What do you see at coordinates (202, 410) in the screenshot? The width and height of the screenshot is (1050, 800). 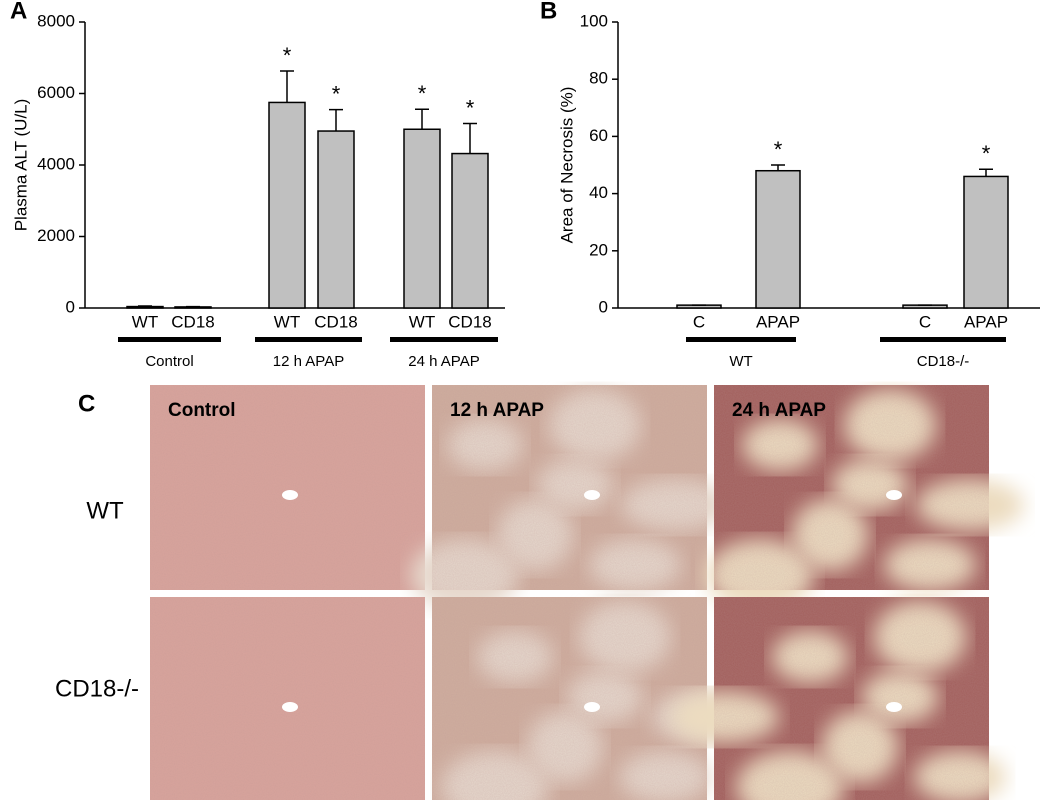 I see `column-label: Control` at bounding box center [202, 410].